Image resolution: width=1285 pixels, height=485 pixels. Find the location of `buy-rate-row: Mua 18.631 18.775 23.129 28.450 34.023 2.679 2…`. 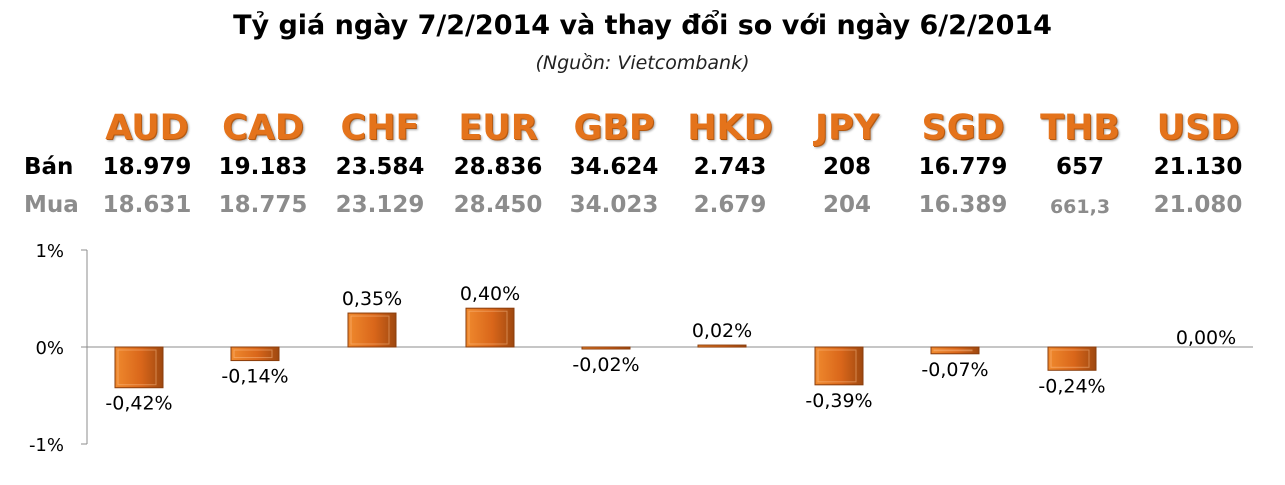

buy-rate-row: Mua 18.631 18.775 23.129 28.450 34.023 2.679 2… is located at coordinates (642, 212).